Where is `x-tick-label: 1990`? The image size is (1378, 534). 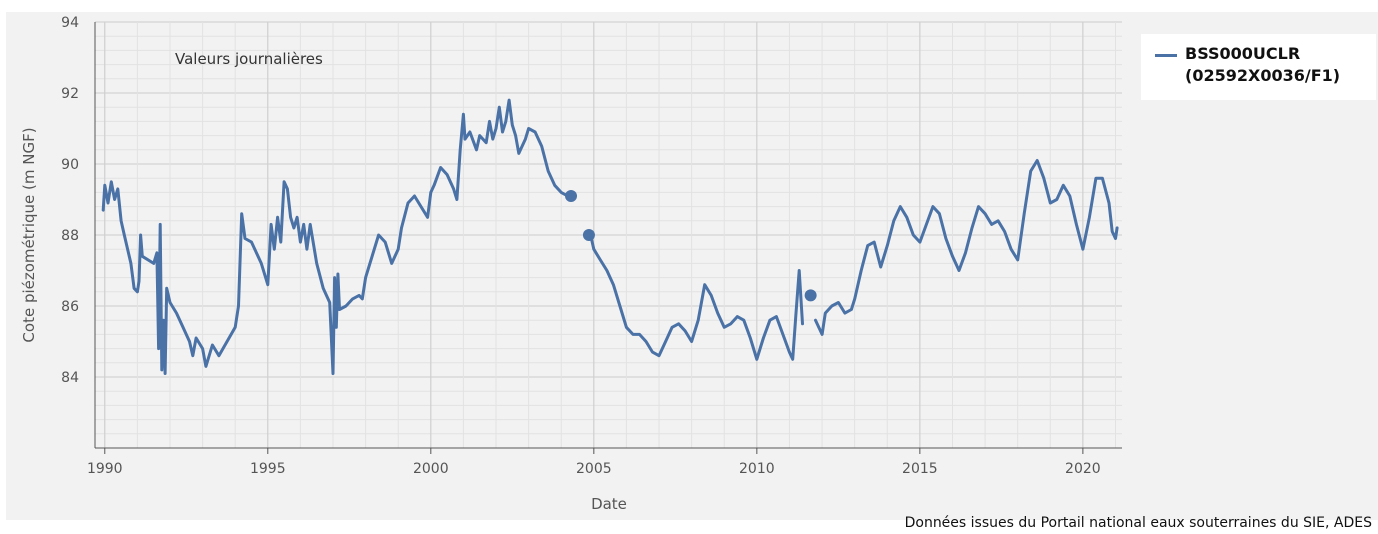 x-tick-label: 1990 is located at coordinates (105, 469).